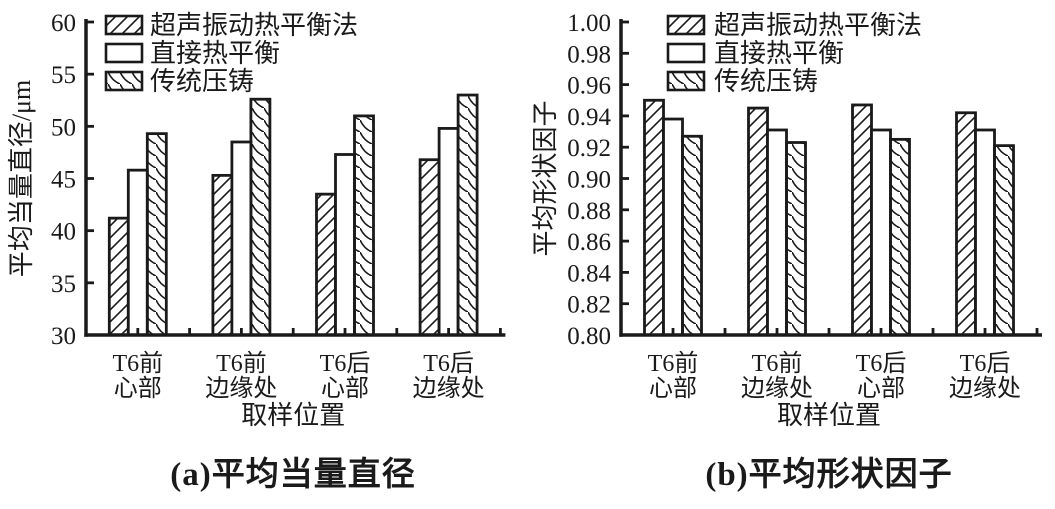 This screenshot has height=509, width=1055. Describe the element at coordinates (63, 284) in the screenshot. I see `y-tick-label: 35` at that location.